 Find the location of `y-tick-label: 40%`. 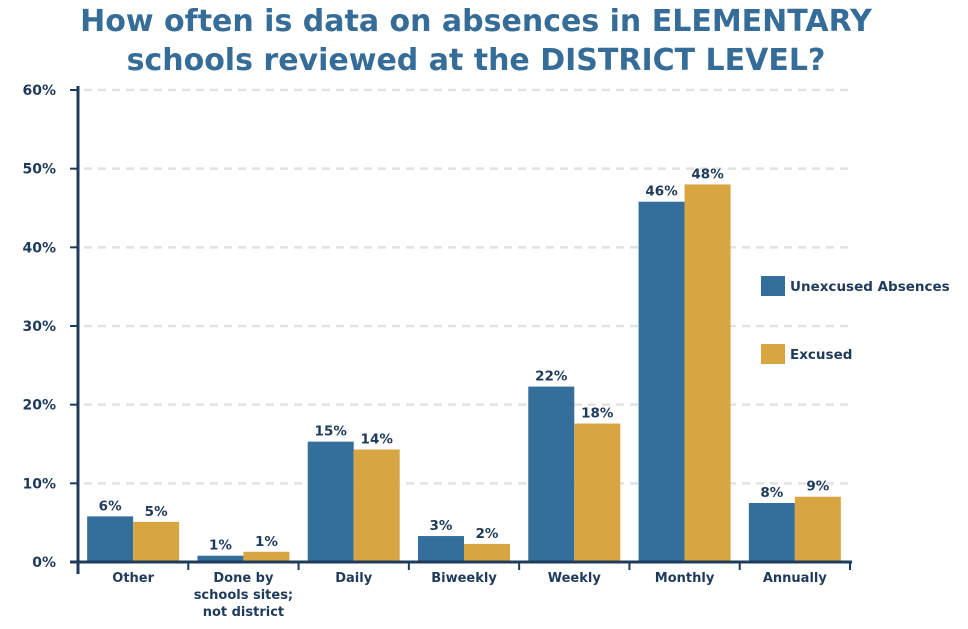

y-tick-label: 40% is located at coordinates (39, 248).